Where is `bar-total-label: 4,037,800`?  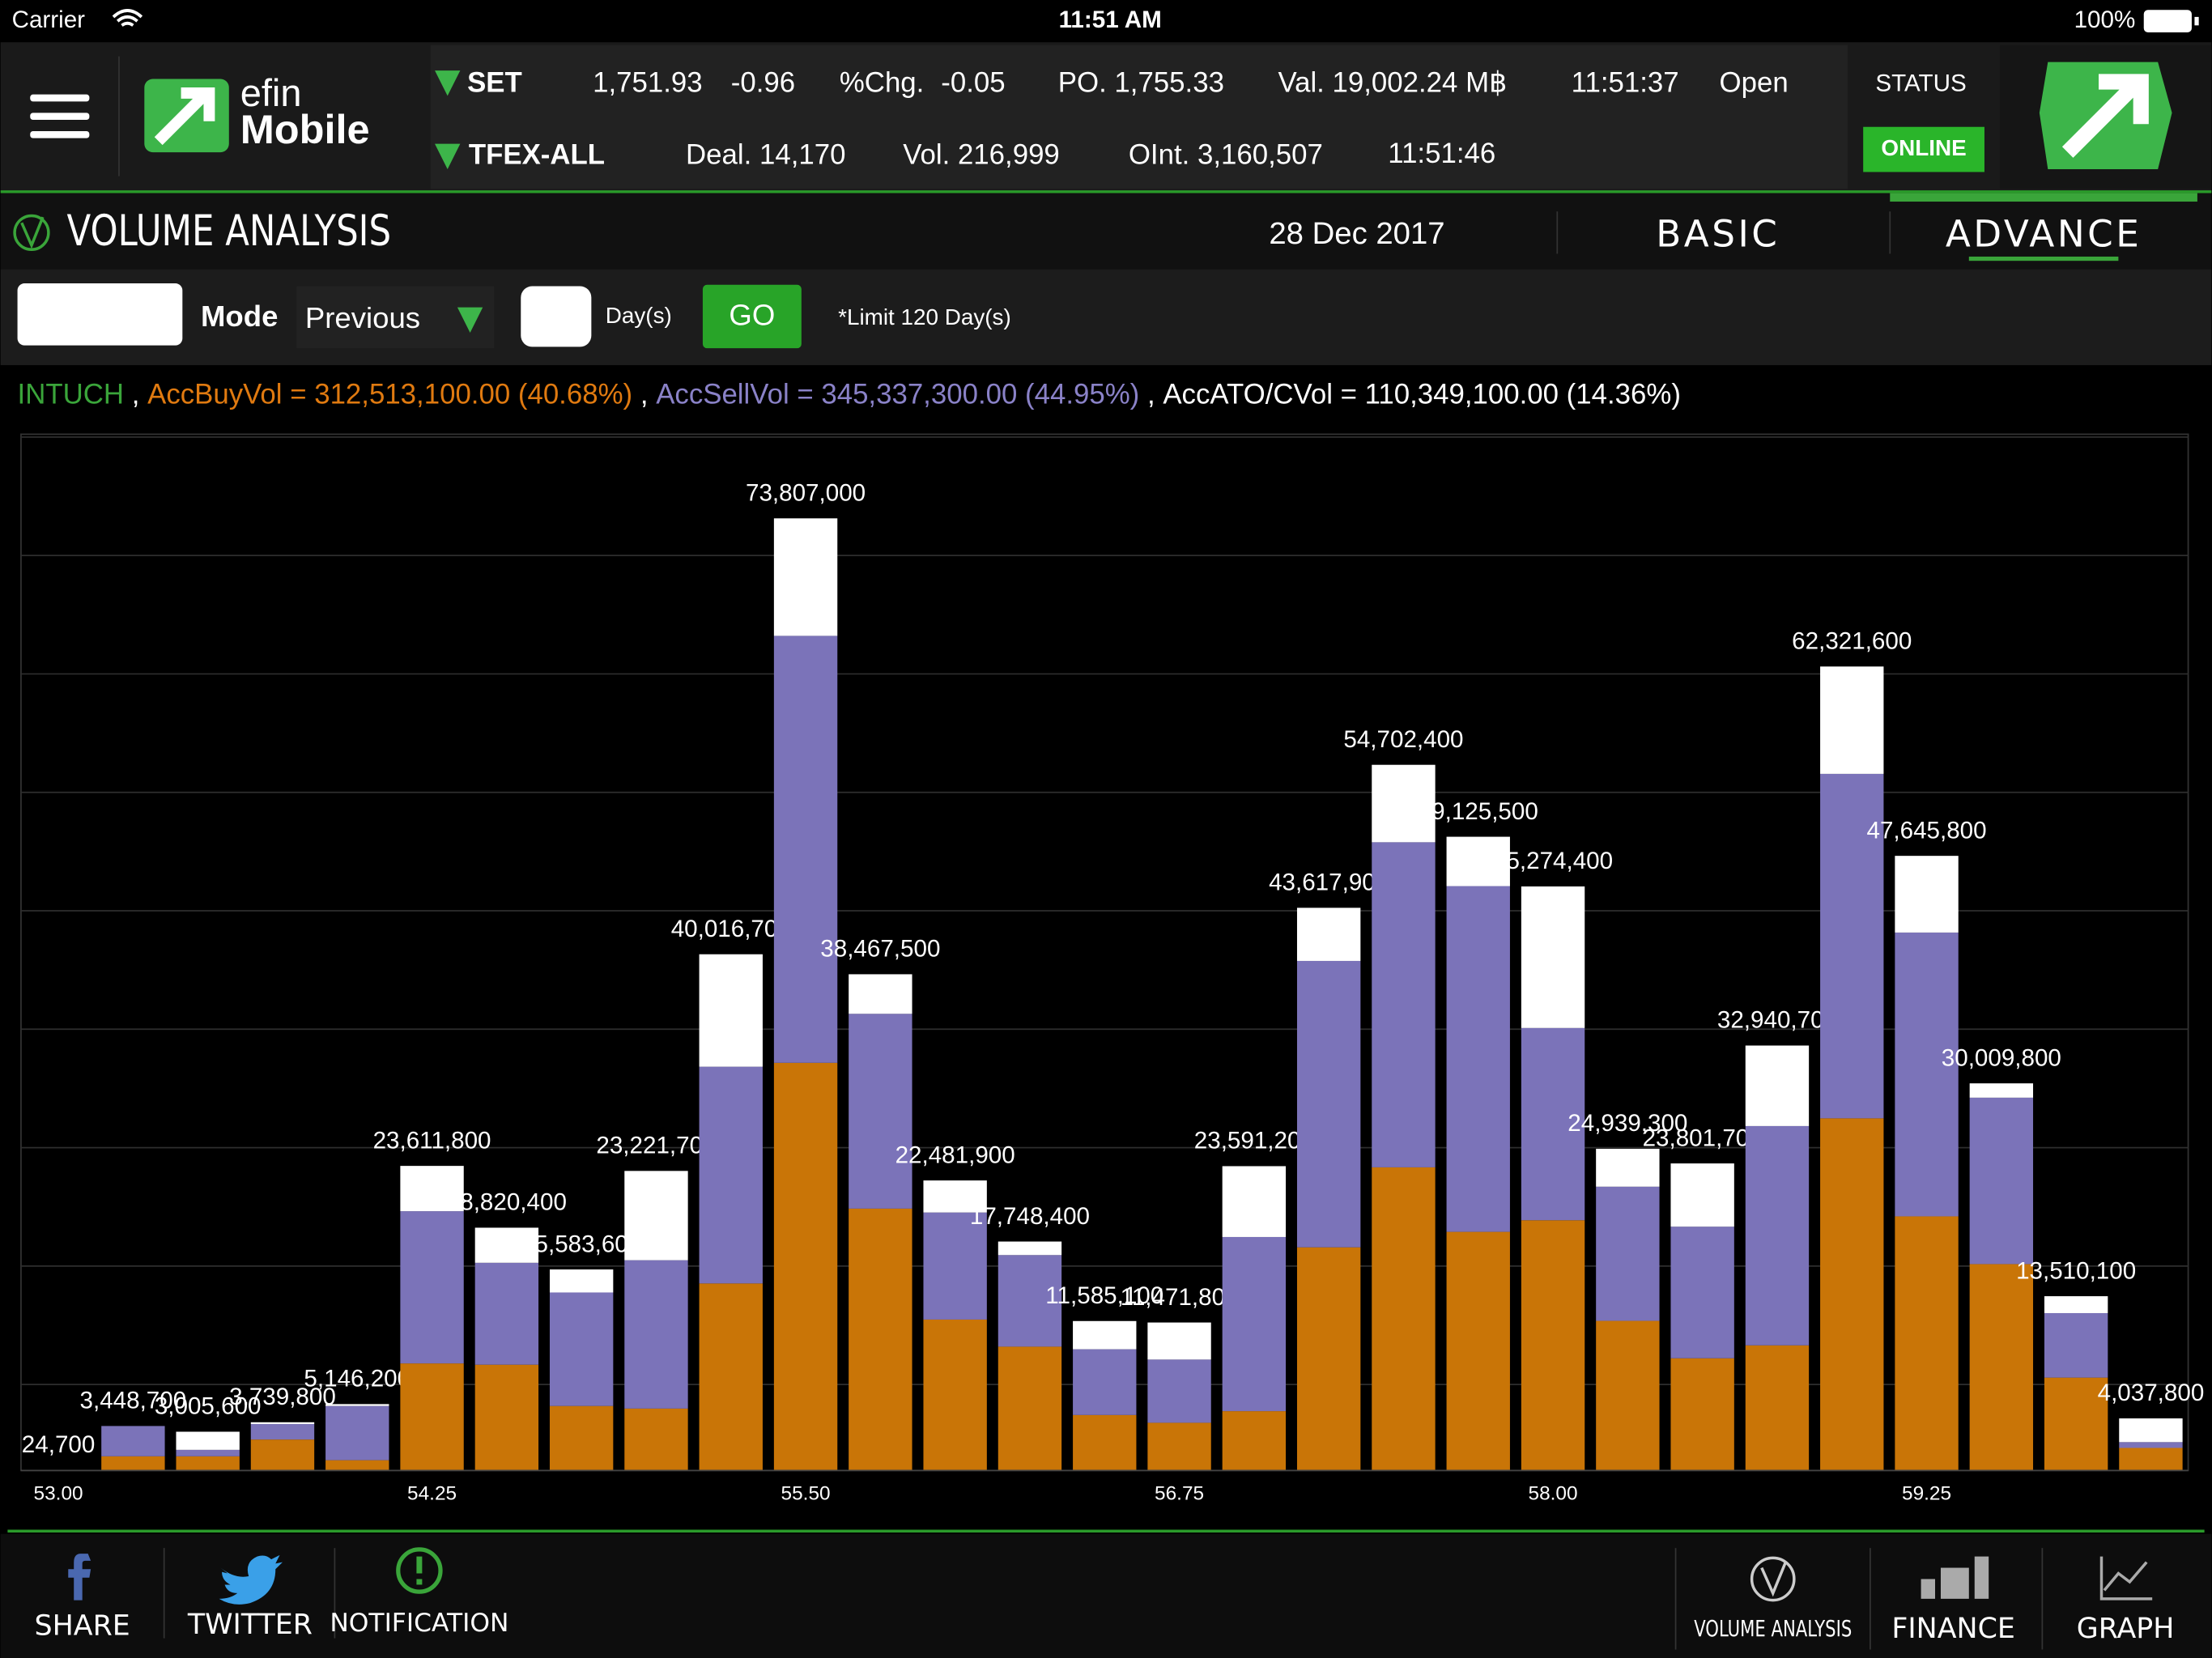
bar-total-label: 4,037,800 is located at coordinates (2151, 1393).